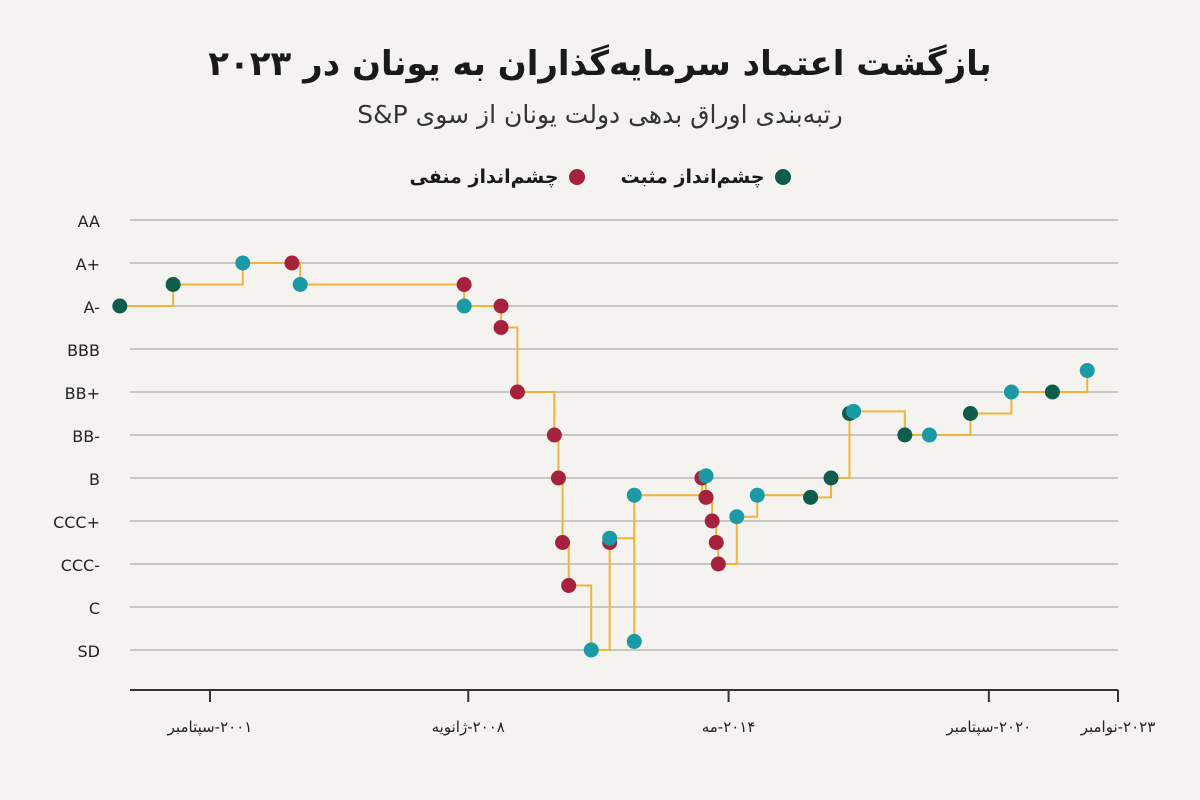  I want to click on legend-item-positive: چشم‌انداز مثبت, so click(706, 177).